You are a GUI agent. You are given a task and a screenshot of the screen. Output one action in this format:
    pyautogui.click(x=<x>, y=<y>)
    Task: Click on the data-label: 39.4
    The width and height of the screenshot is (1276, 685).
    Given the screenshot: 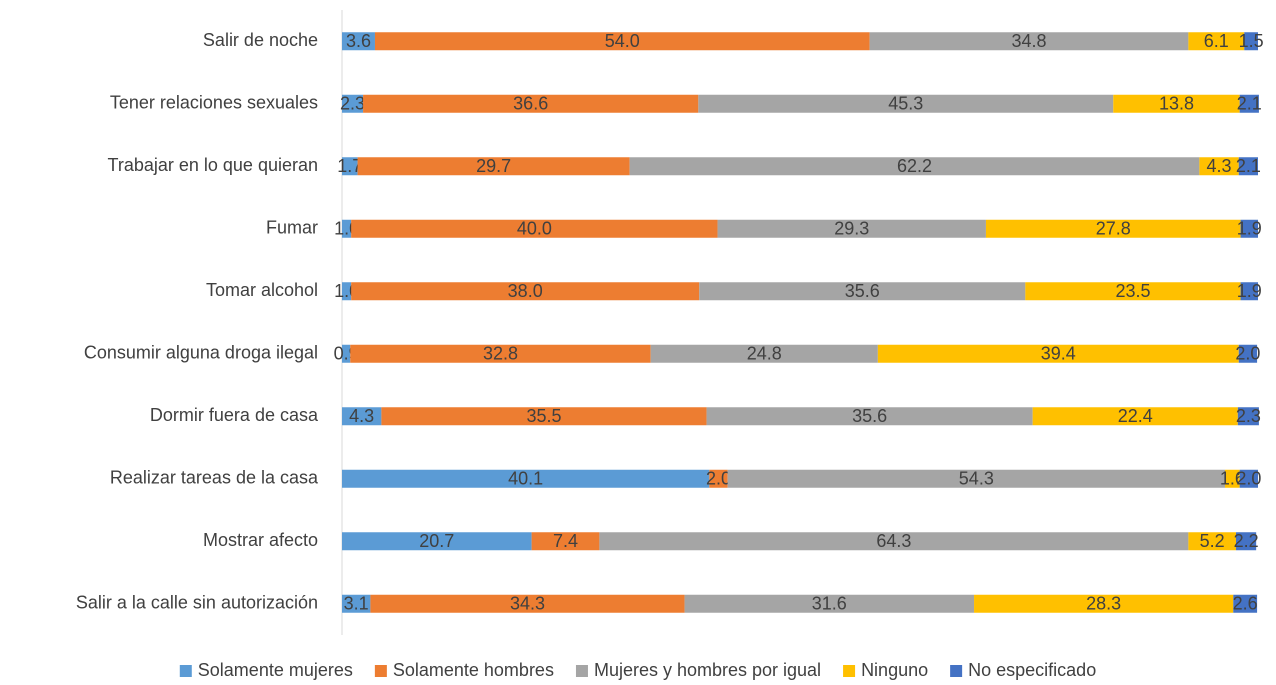 What is the action you would take?
    pyautogui.click(x=1058, y=354)
    